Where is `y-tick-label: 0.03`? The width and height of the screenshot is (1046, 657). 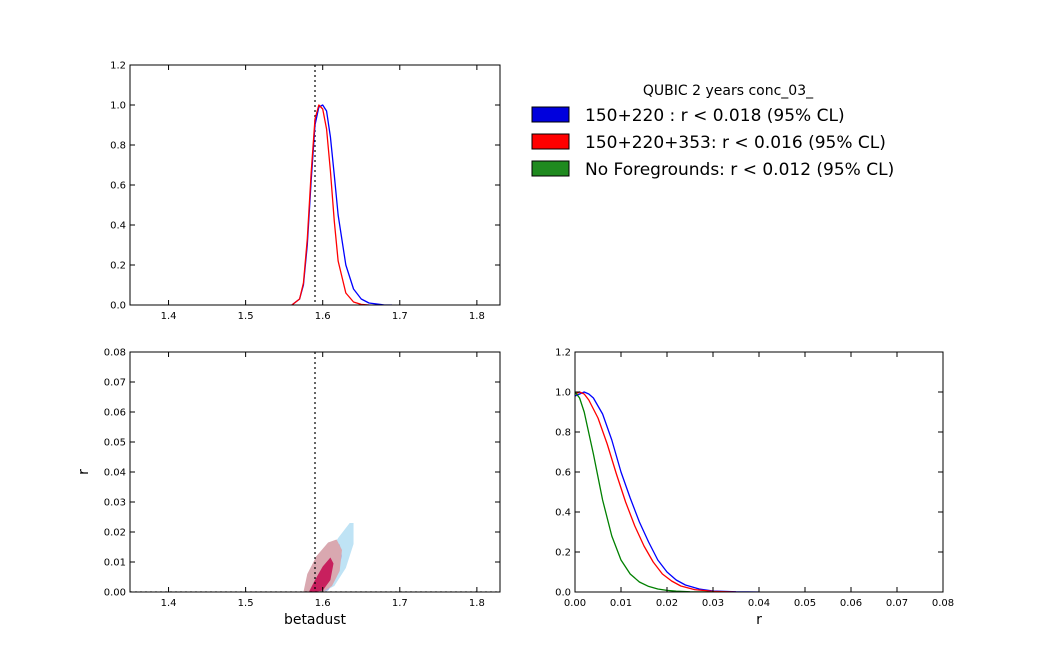 y-tick-label: 0.03 is located at coordinates (115, 503).